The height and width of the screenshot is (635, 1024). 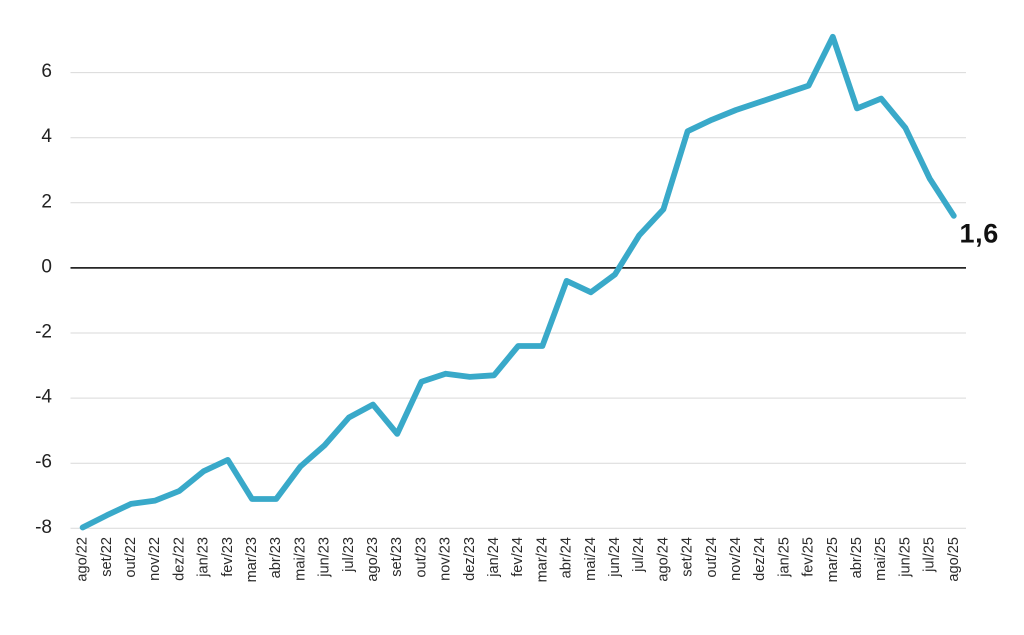 What do you see at coordinates (276, 557) in the screenshot?
I see `svg-text: abr/23` at bounding box center [276, 557].